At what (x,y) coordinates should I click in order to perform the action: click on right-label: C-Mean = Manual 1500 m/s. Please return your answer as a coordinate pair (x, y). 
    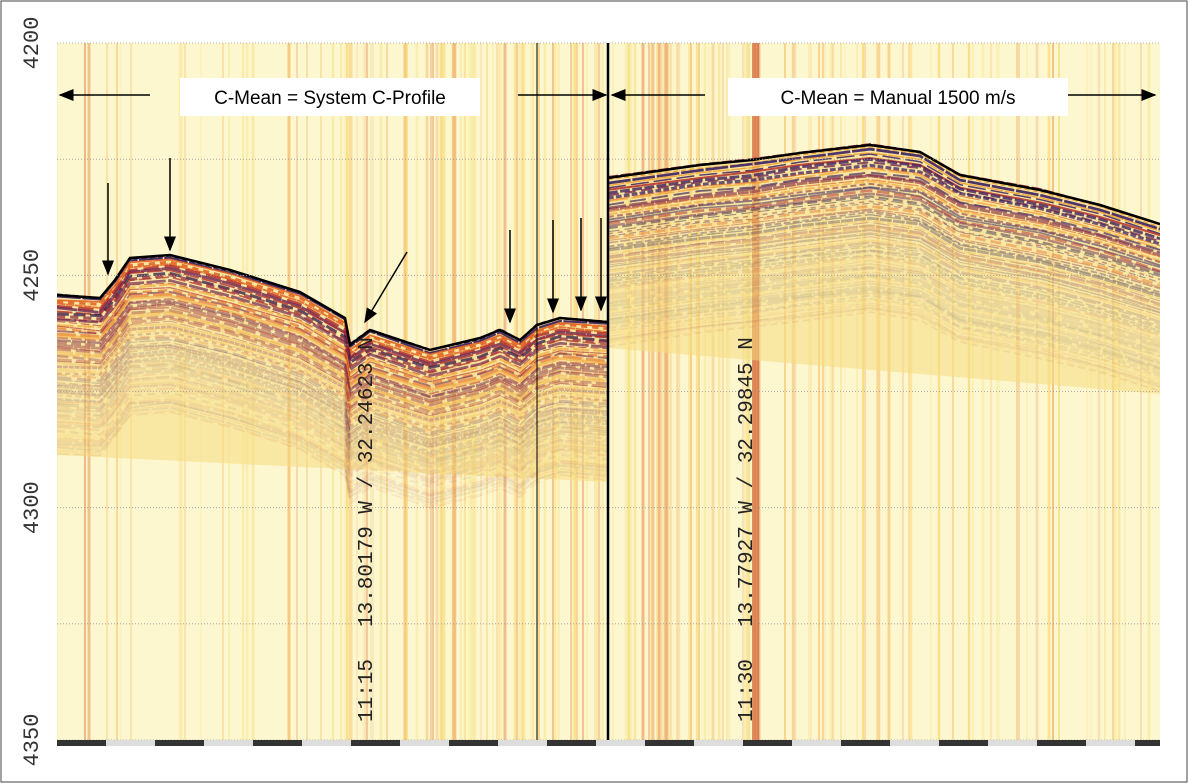
    Looking at the image, I should click on (898, 98).